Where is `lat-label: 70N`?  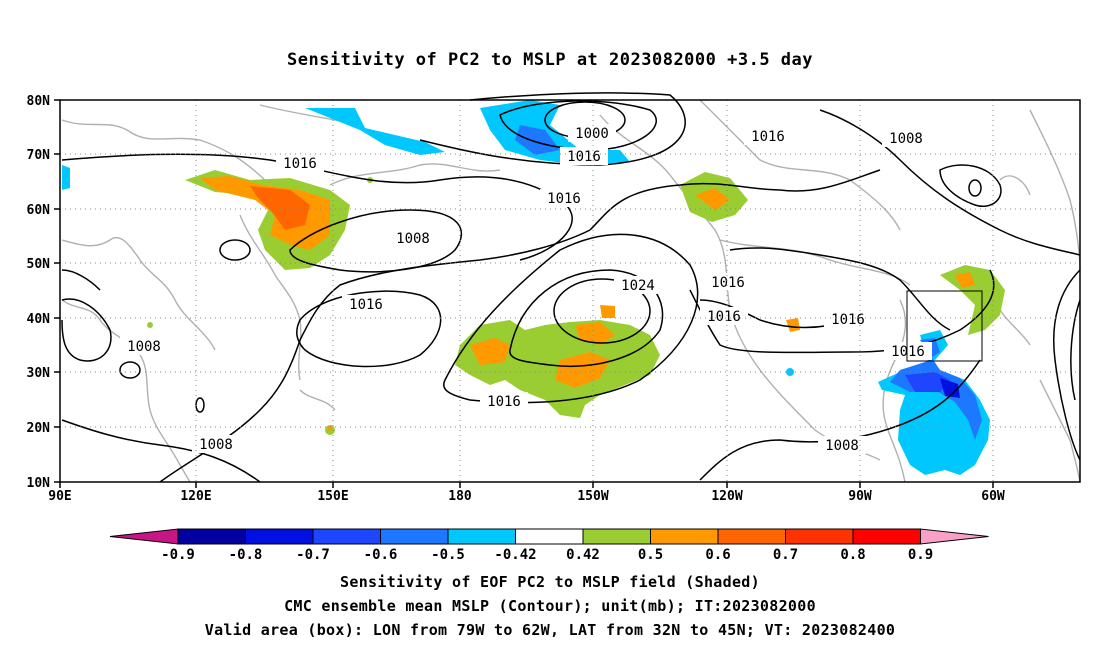
lat-label: 70N is located at coordinates (39, 155).